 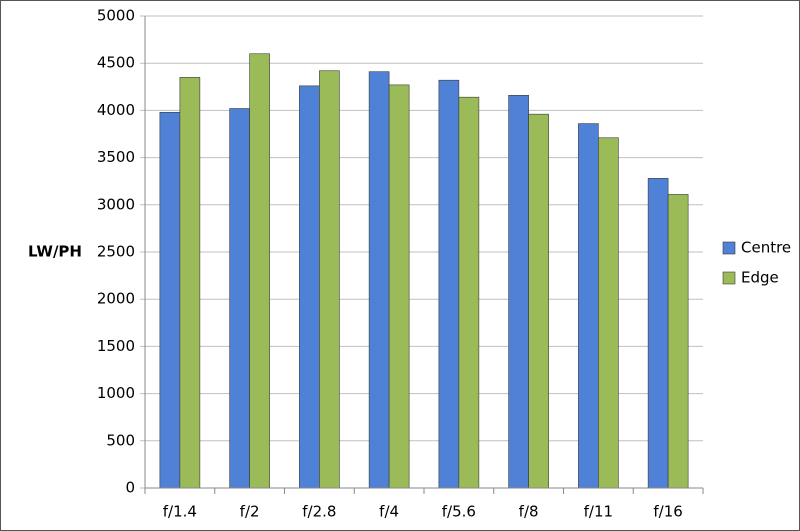 What do you see at coordinates (760, 278) in the screenshot?
I see `legend-label: Edge` at bounding box center [760, 278].